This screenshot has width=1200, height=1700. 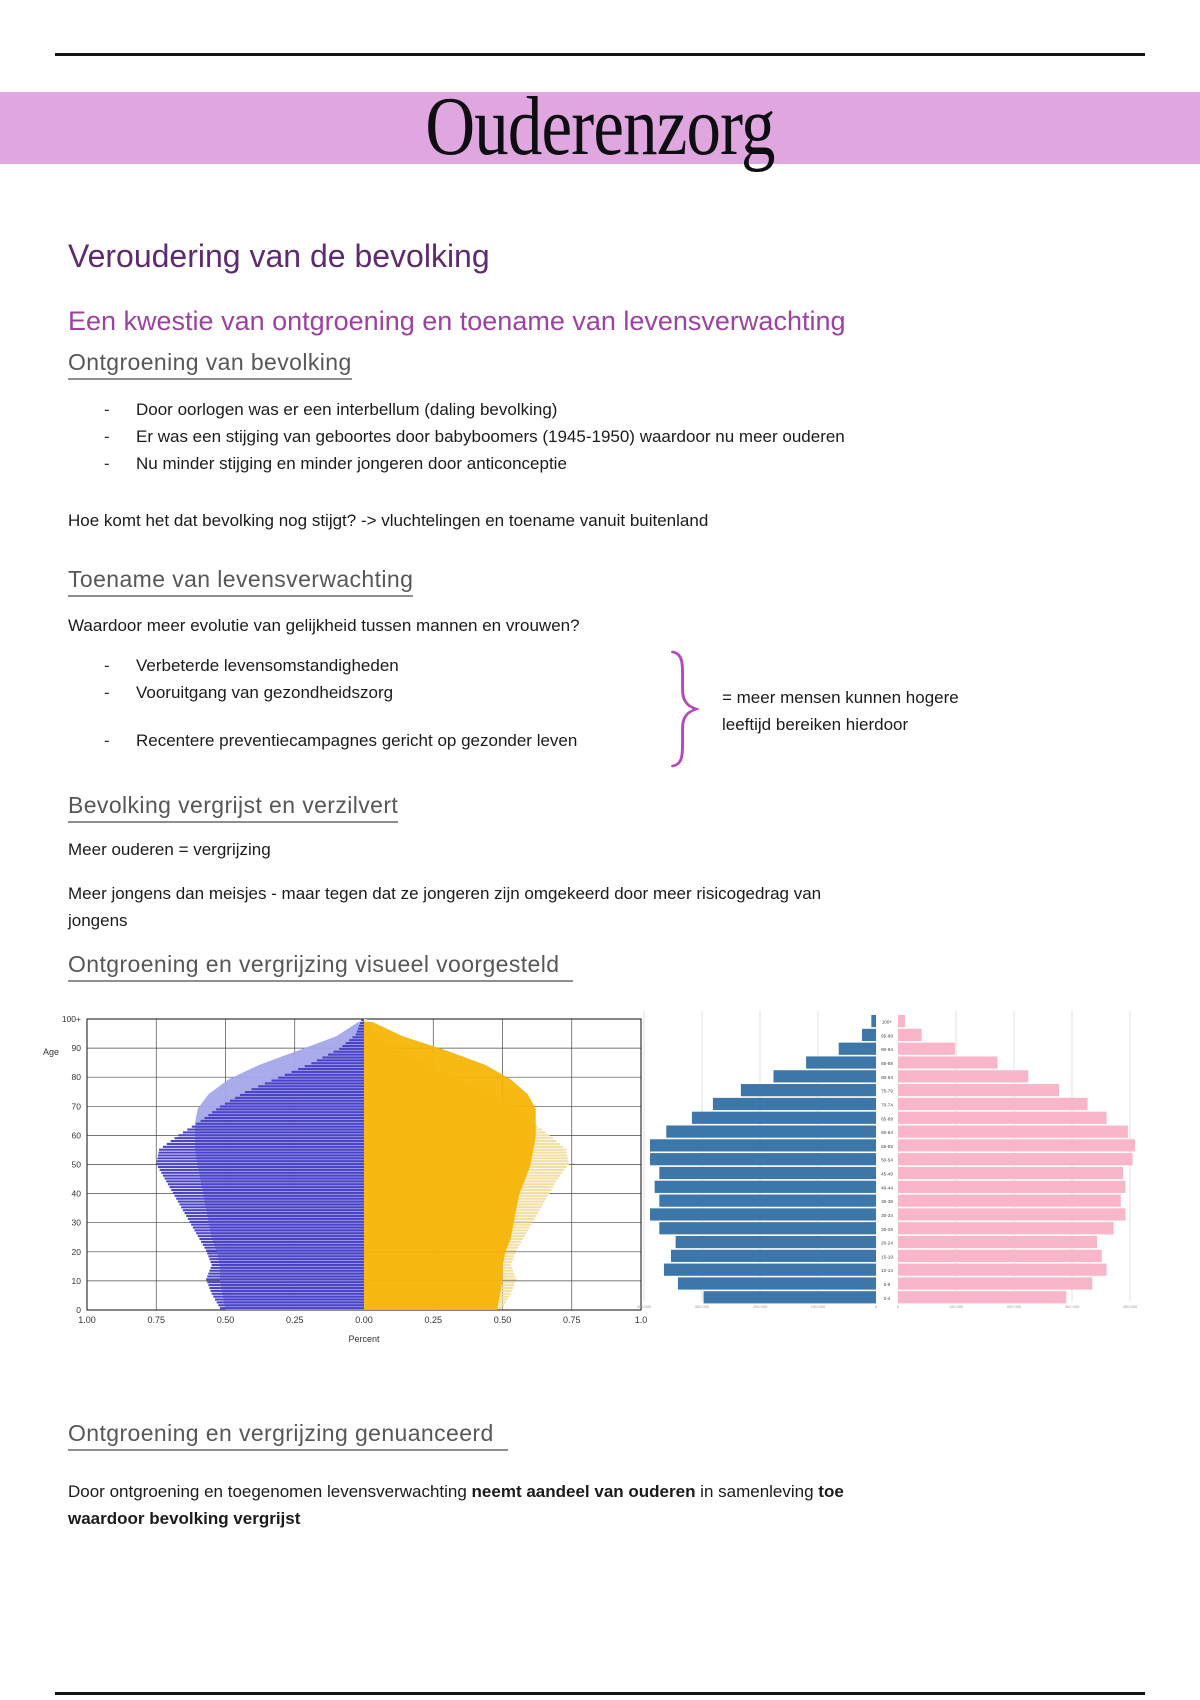 I want to click on section-title-vergrijst: Bevolking vergrijst en verzilvert, so click(x=233, y=807).